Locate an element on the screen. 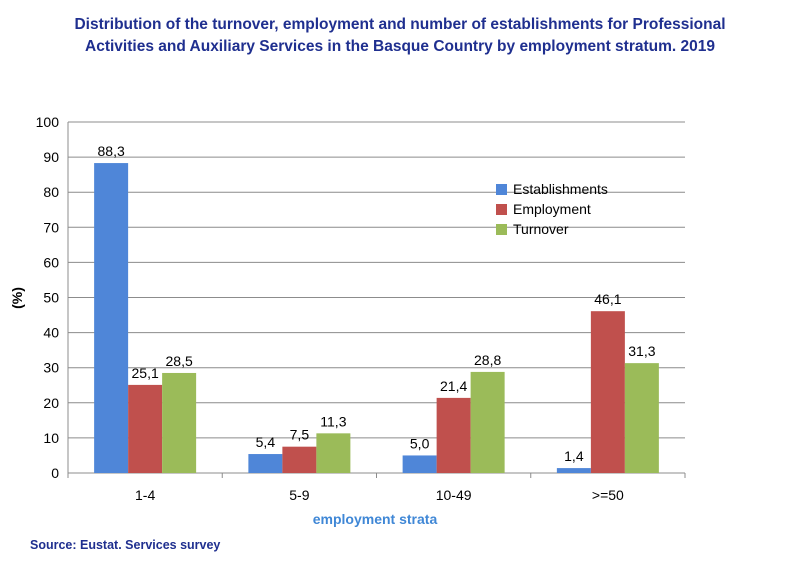 Image resolution: width=800 pixels, height=580 pixels. x-tick-label-1-4: 1-4 is located at coordinates (145, 495).